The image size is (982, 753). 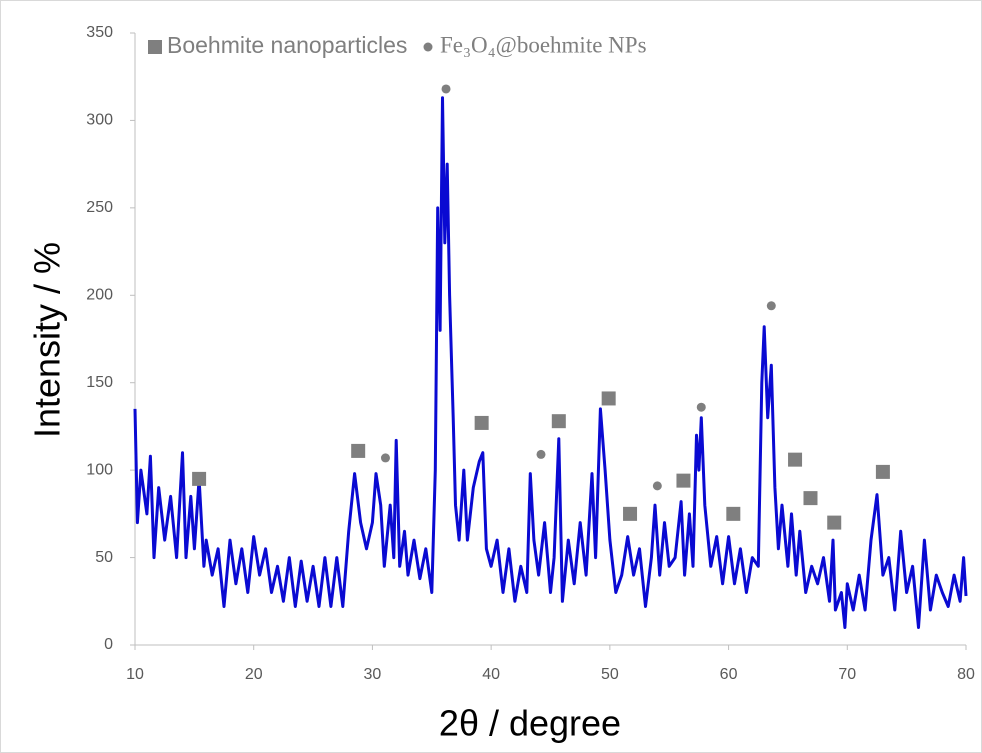 What do you see at coordinates (847, 674) in the screenshot?
I see `x-tick-label: 70` at bounding box center [847, 674].